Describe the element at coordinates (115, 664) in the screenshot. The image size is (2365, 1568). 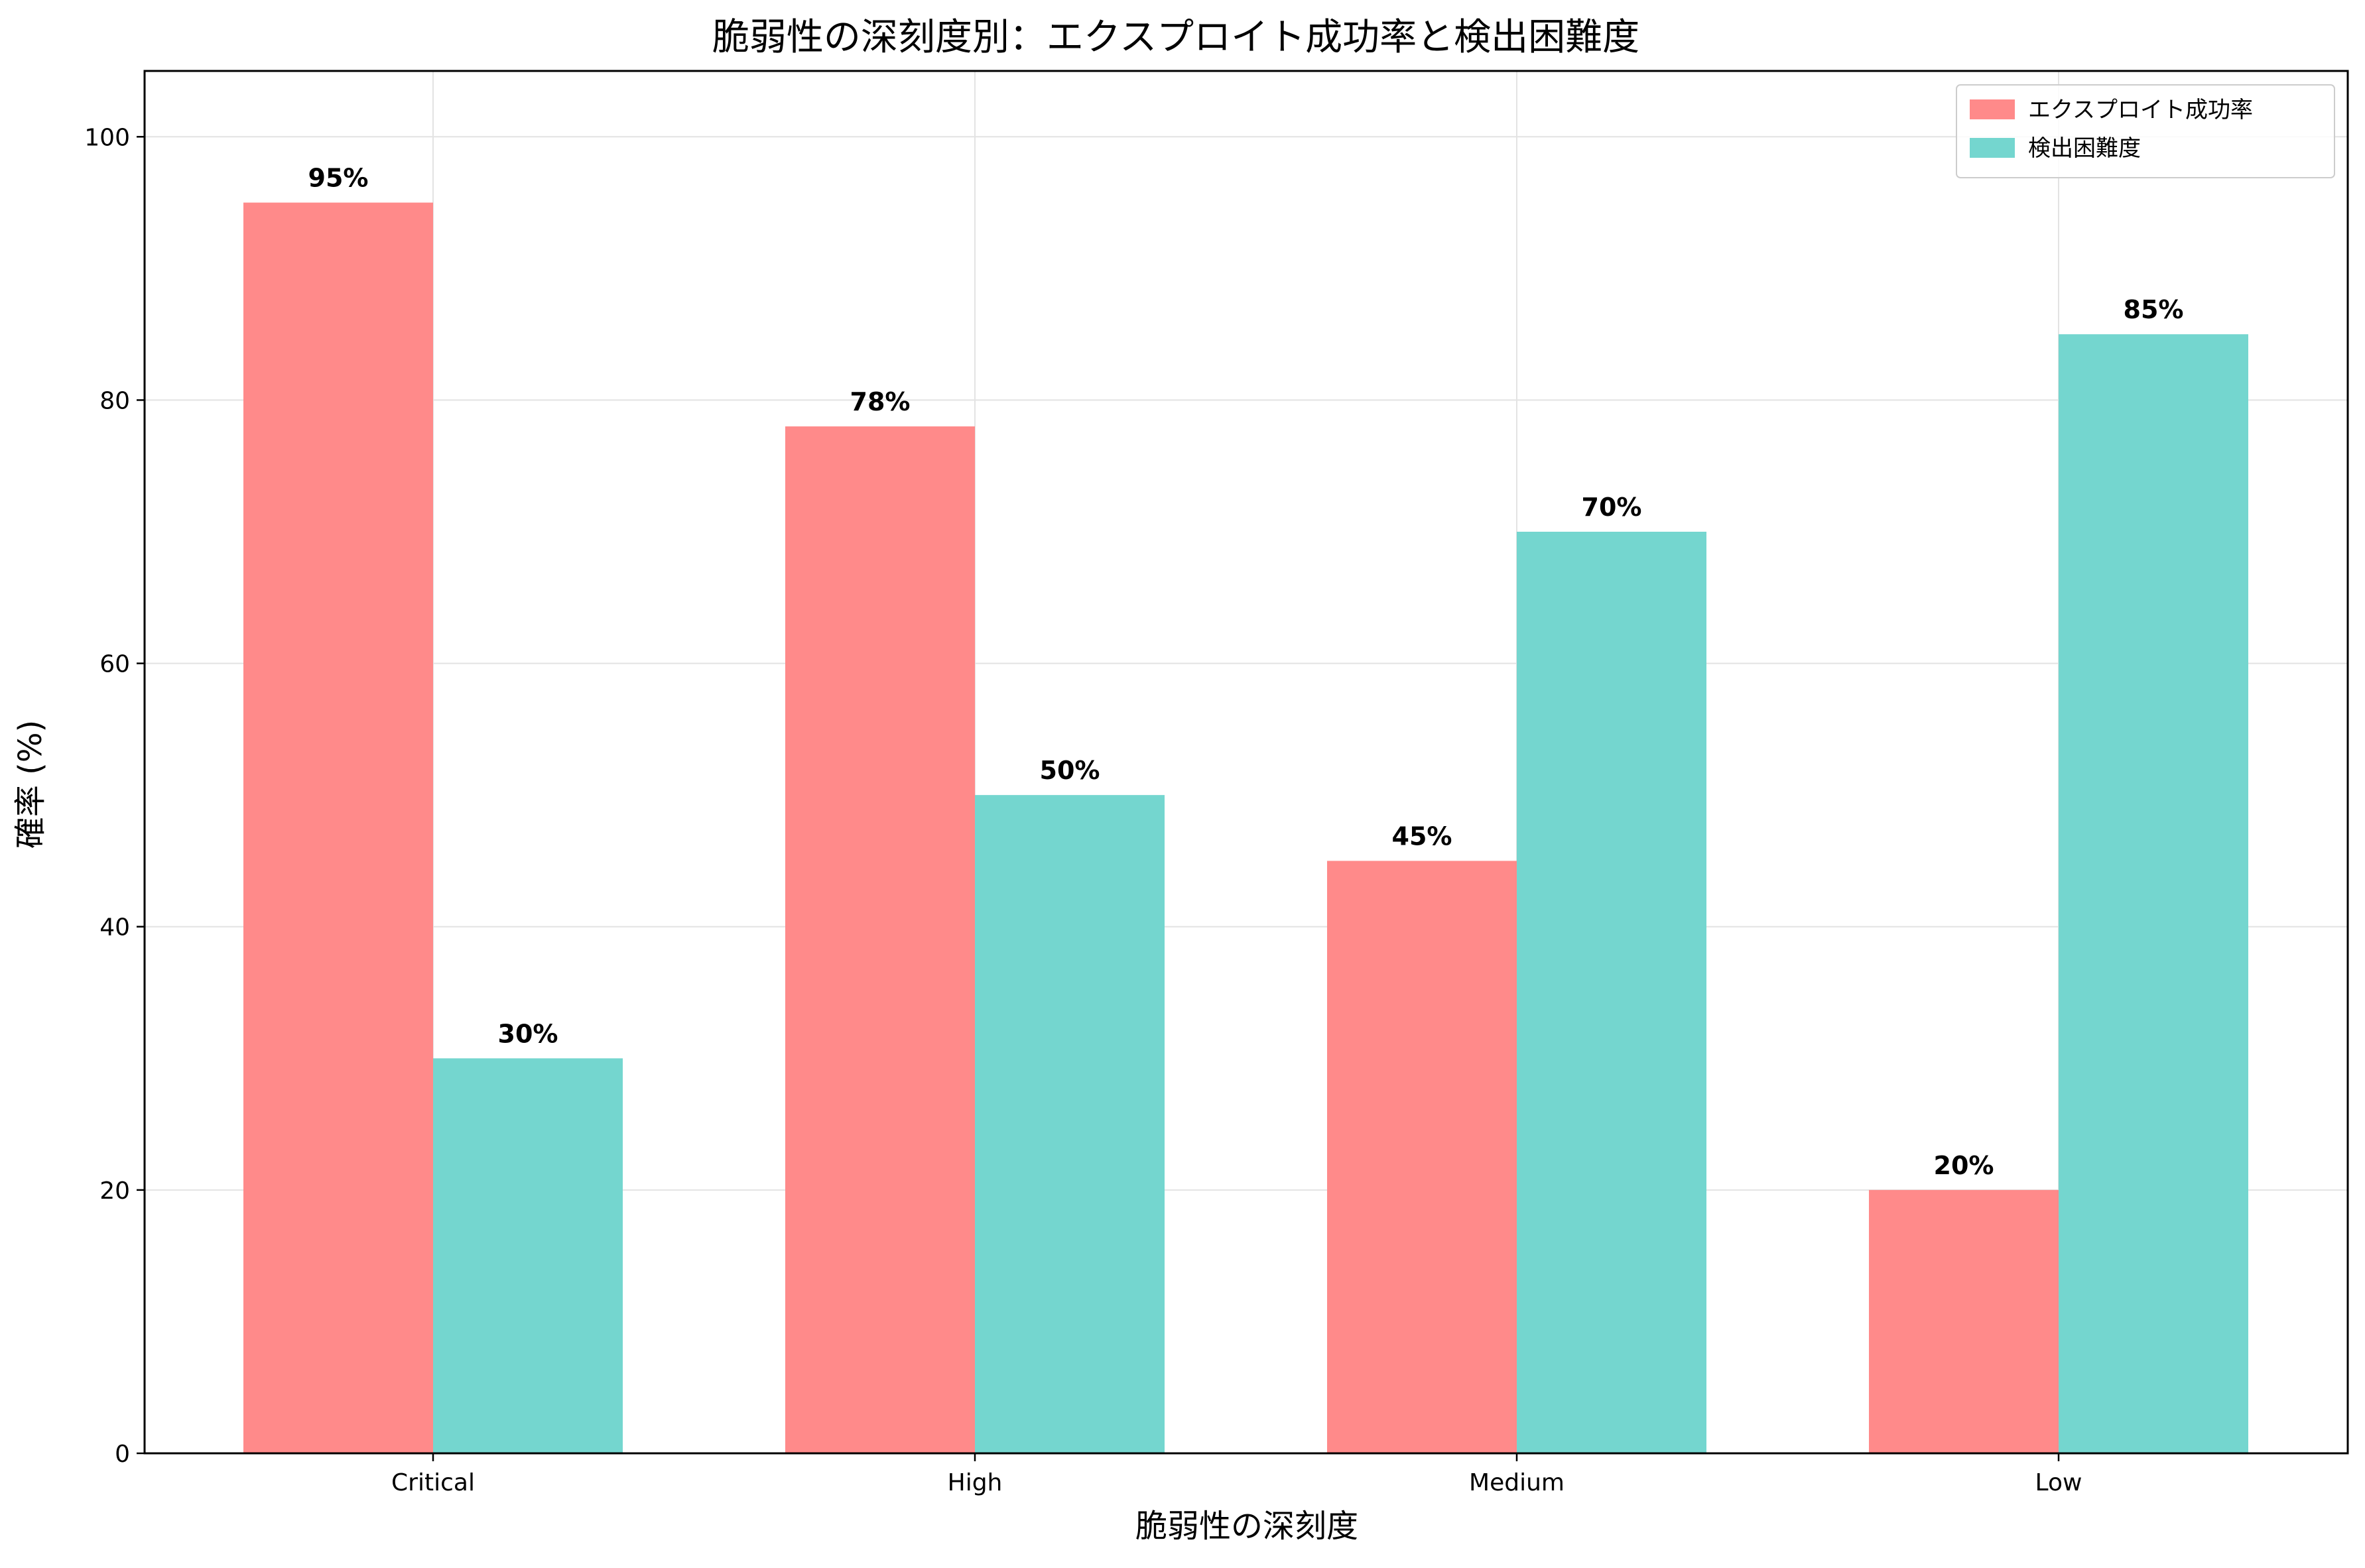
I see `y-tick-label: 60` at that location.